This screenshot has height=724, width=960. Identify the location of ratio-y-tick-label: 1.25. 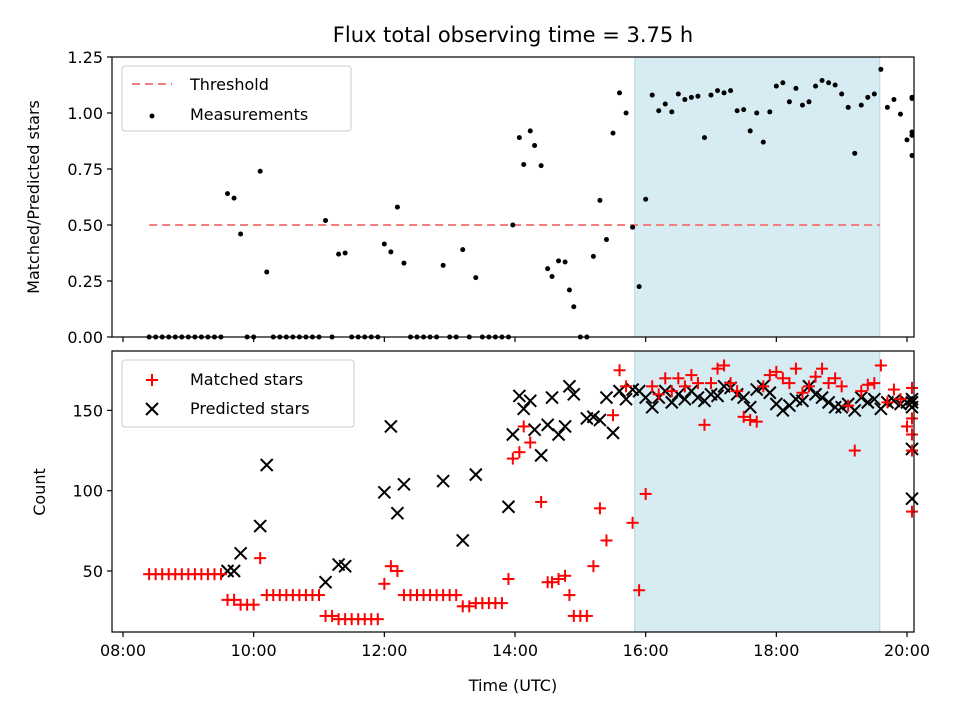
(85, 57).